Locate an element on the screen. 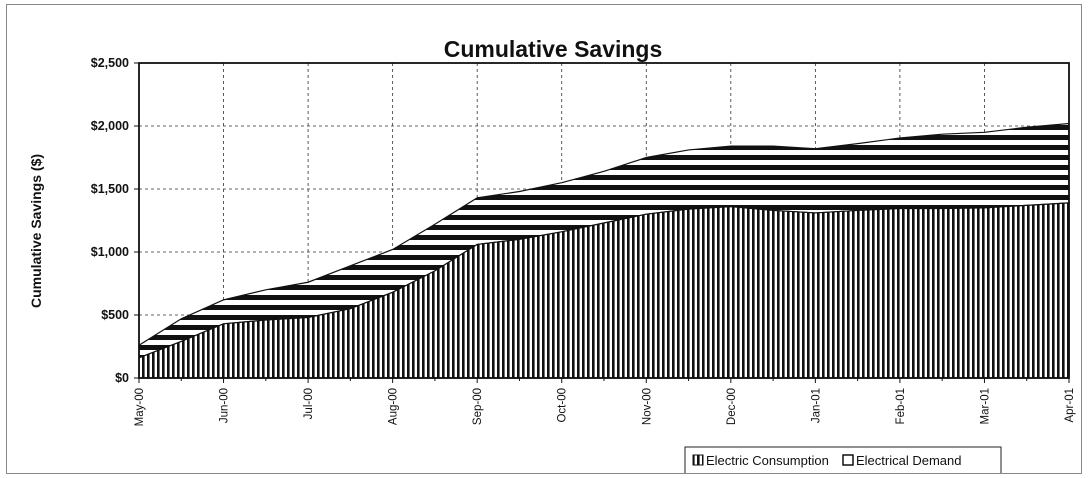  y-tick-label: $0 is located at coordinates (122, 378).